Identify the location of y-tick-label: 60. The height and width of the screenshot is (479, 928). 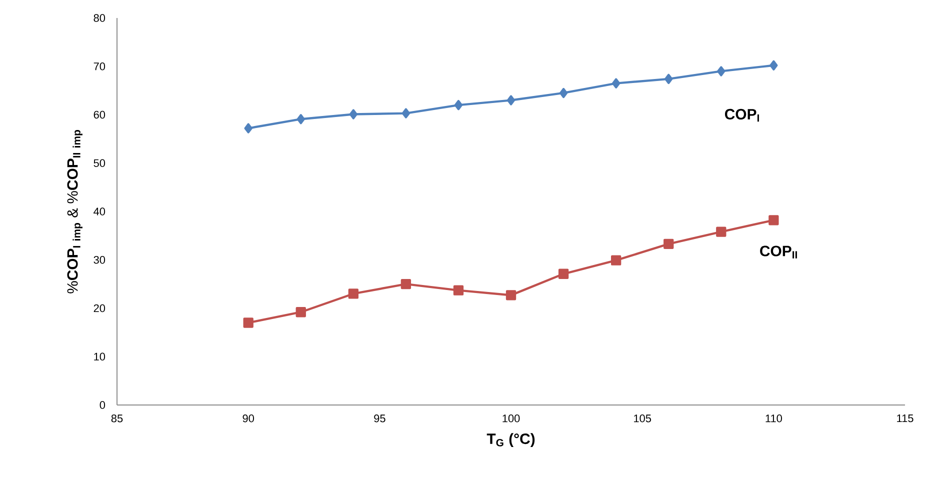
(100, 114).